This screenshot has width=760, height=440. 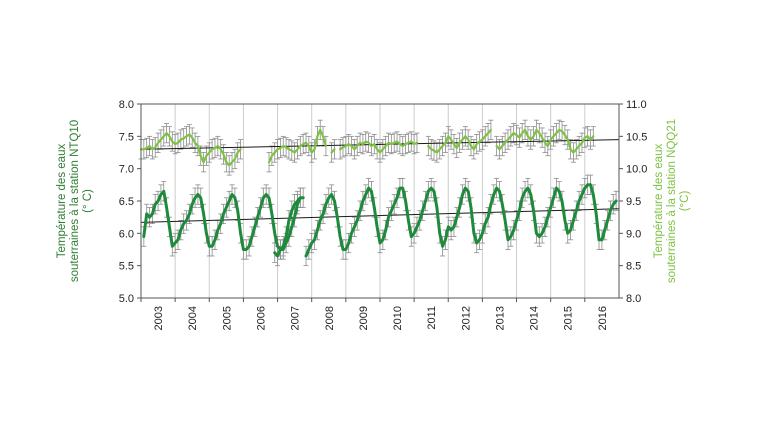 What do you see at coordinates (432, 318) in the screenshot?
I see `x-tick-label-2011: 2011` at bounding box center [432, 318].